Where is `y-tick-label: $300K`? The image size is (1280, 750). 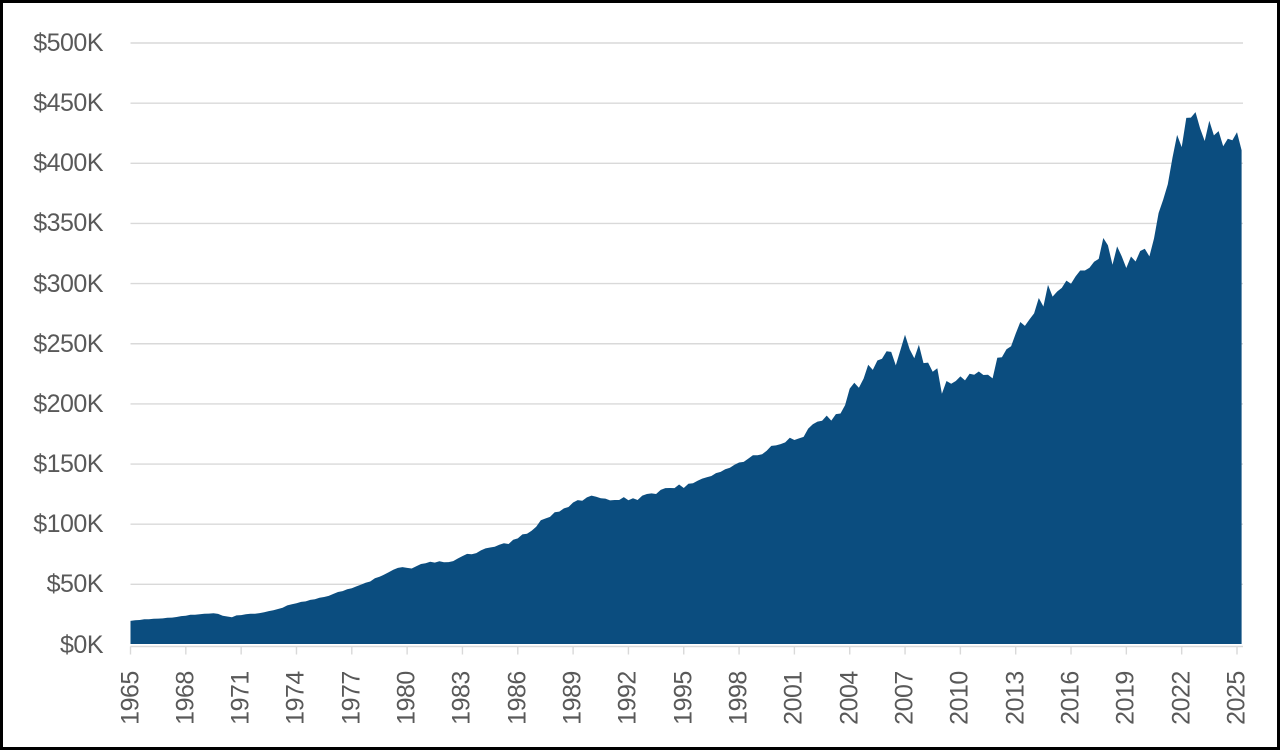
y-tick-label: $300K is located at coordinates (68, 283).